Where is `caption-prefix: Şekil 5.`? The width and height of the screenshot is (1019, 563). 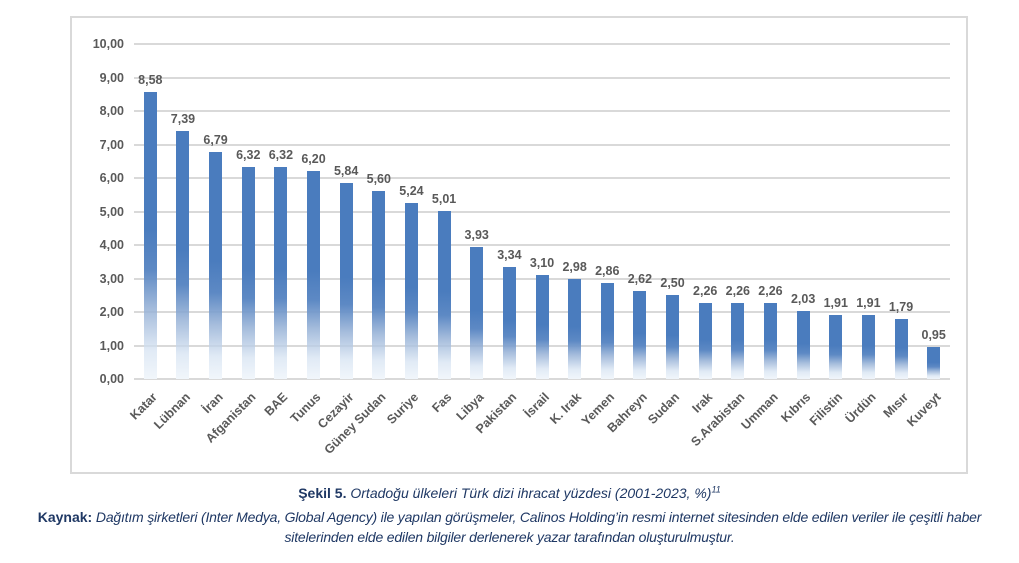 caption-prefix: Şekil 5. is located at coordinates (322, 493).